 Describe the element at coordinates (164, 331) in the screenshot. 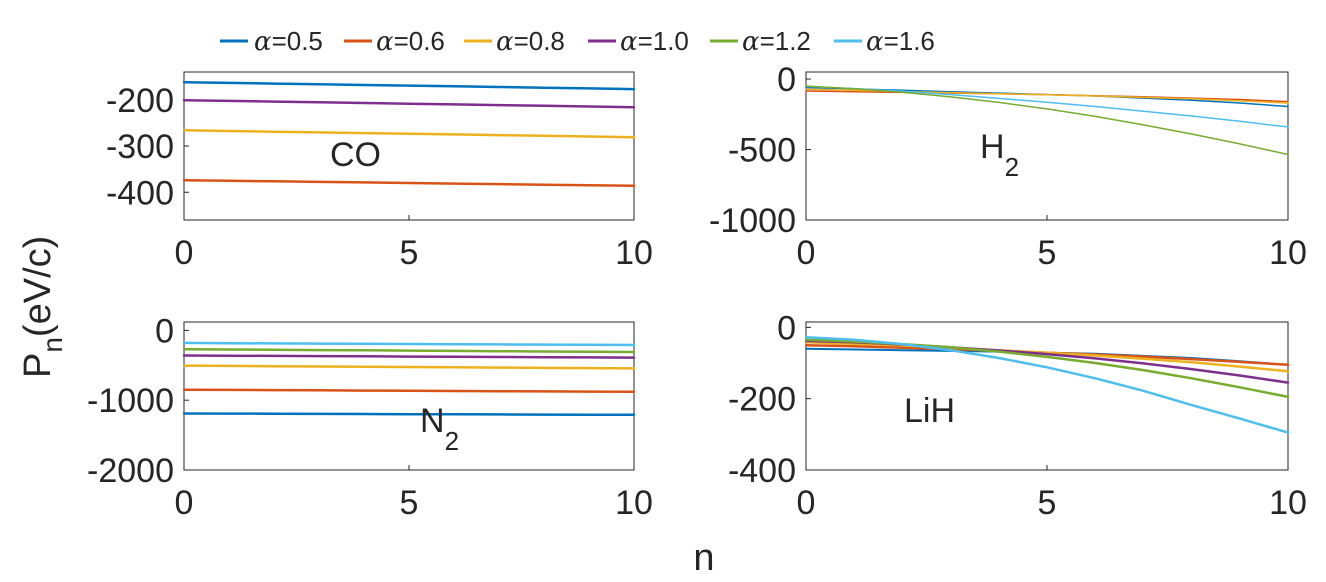

I see `y-tick-label-n2-0: 0` at that location.